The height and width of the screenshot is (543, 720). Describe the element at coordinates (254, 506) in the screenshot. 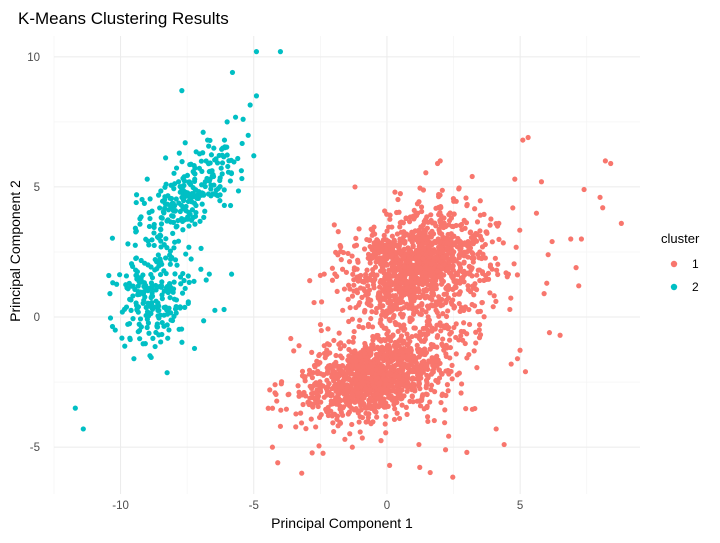

I see `x-tick-label: -5` at that location.